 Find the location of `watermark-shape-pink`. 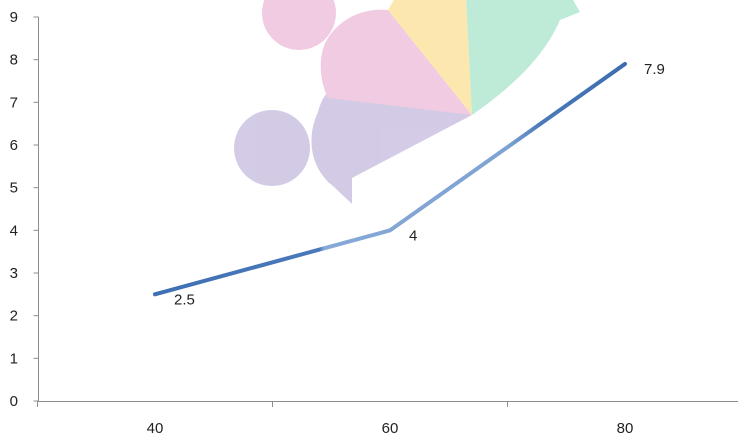

watermark-shape-pink is located at coordinates (396, 62).